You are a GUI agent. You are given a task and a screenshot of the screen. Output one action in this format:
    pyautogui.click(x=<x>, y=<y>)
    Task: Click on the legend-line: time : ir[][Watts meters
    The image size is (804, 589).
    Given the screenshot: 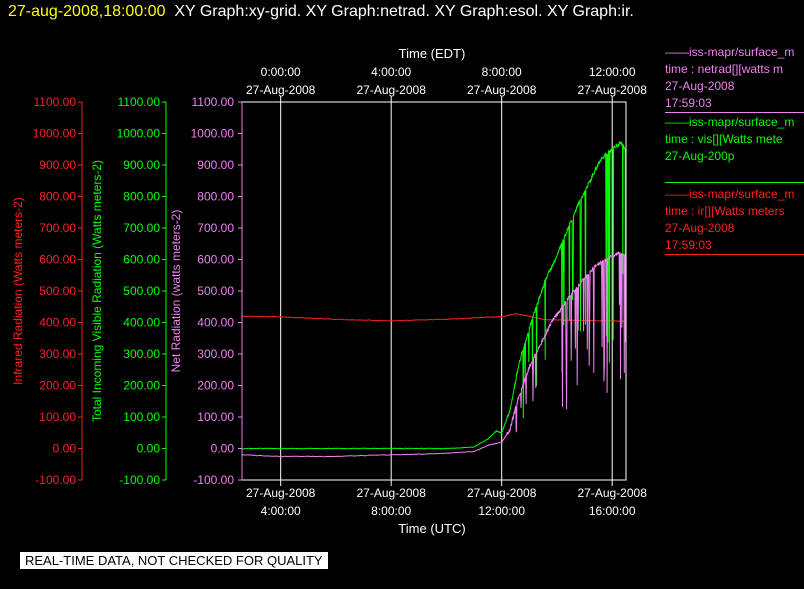 What is the action you would take?
    pyautogui.click(x=725, y=211)
    